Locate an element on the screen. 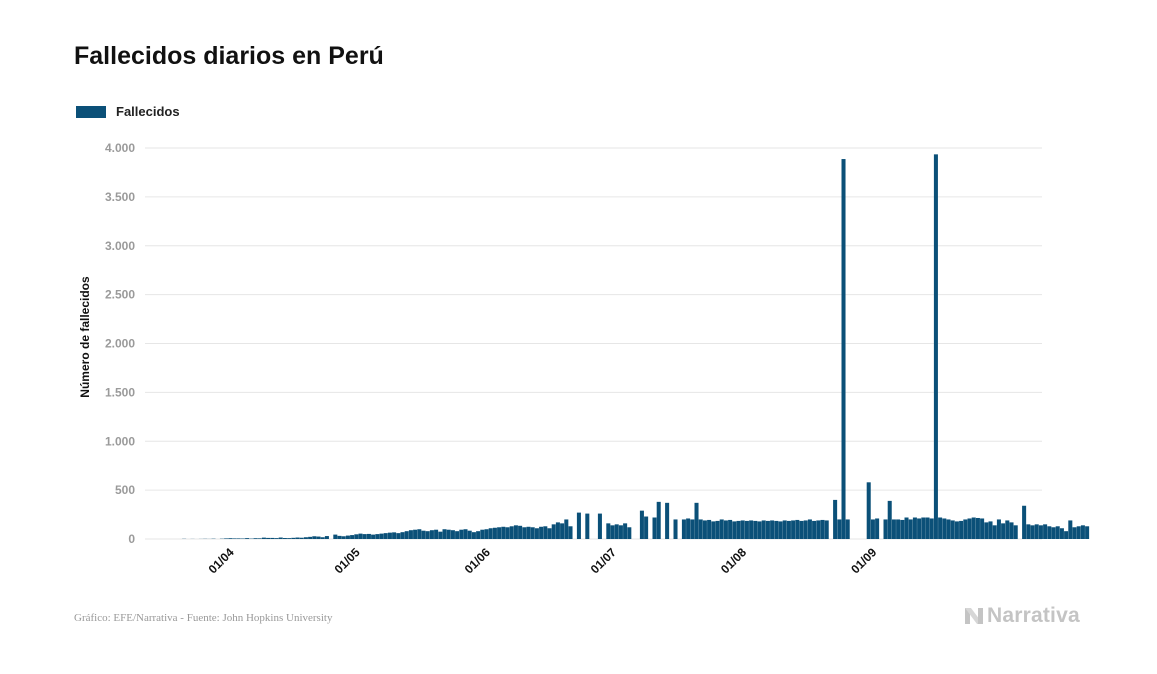 This screenshot has width=1157, height=674. x-tick-label: 01/04 is located at coordinates (221, 560).